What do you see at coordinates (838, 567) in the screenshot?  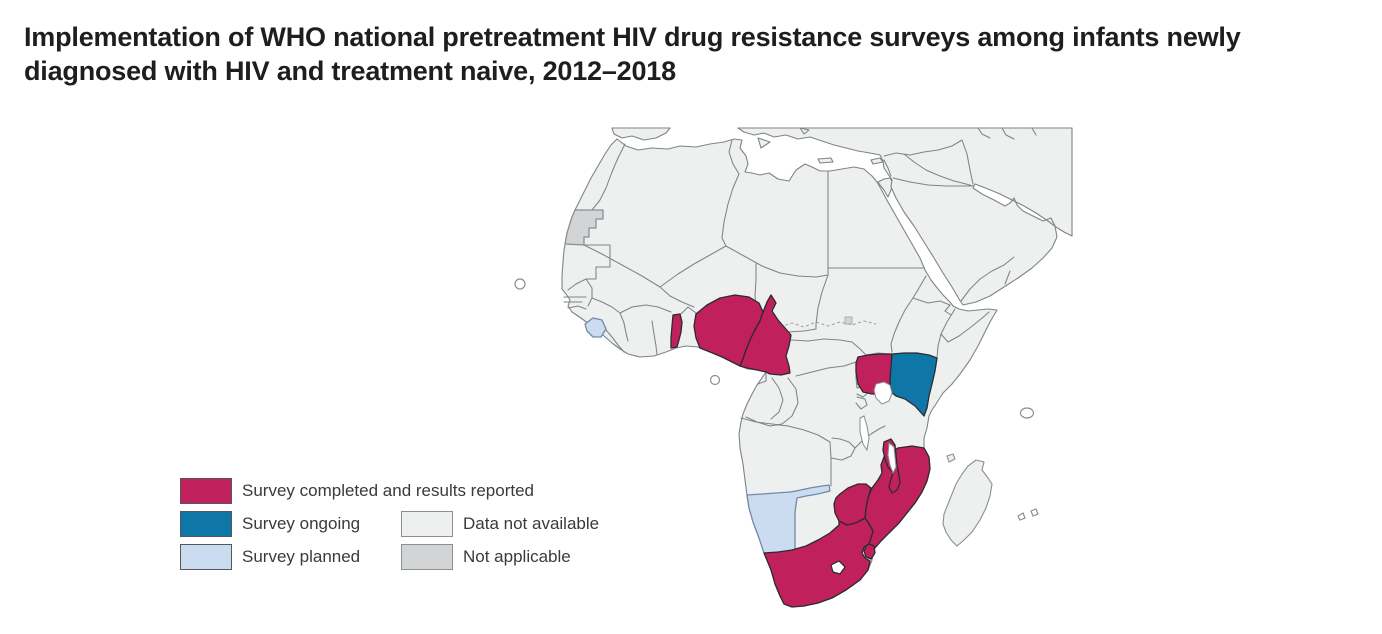 I see `lesotho-enclave` at bounding box center [838, 567].